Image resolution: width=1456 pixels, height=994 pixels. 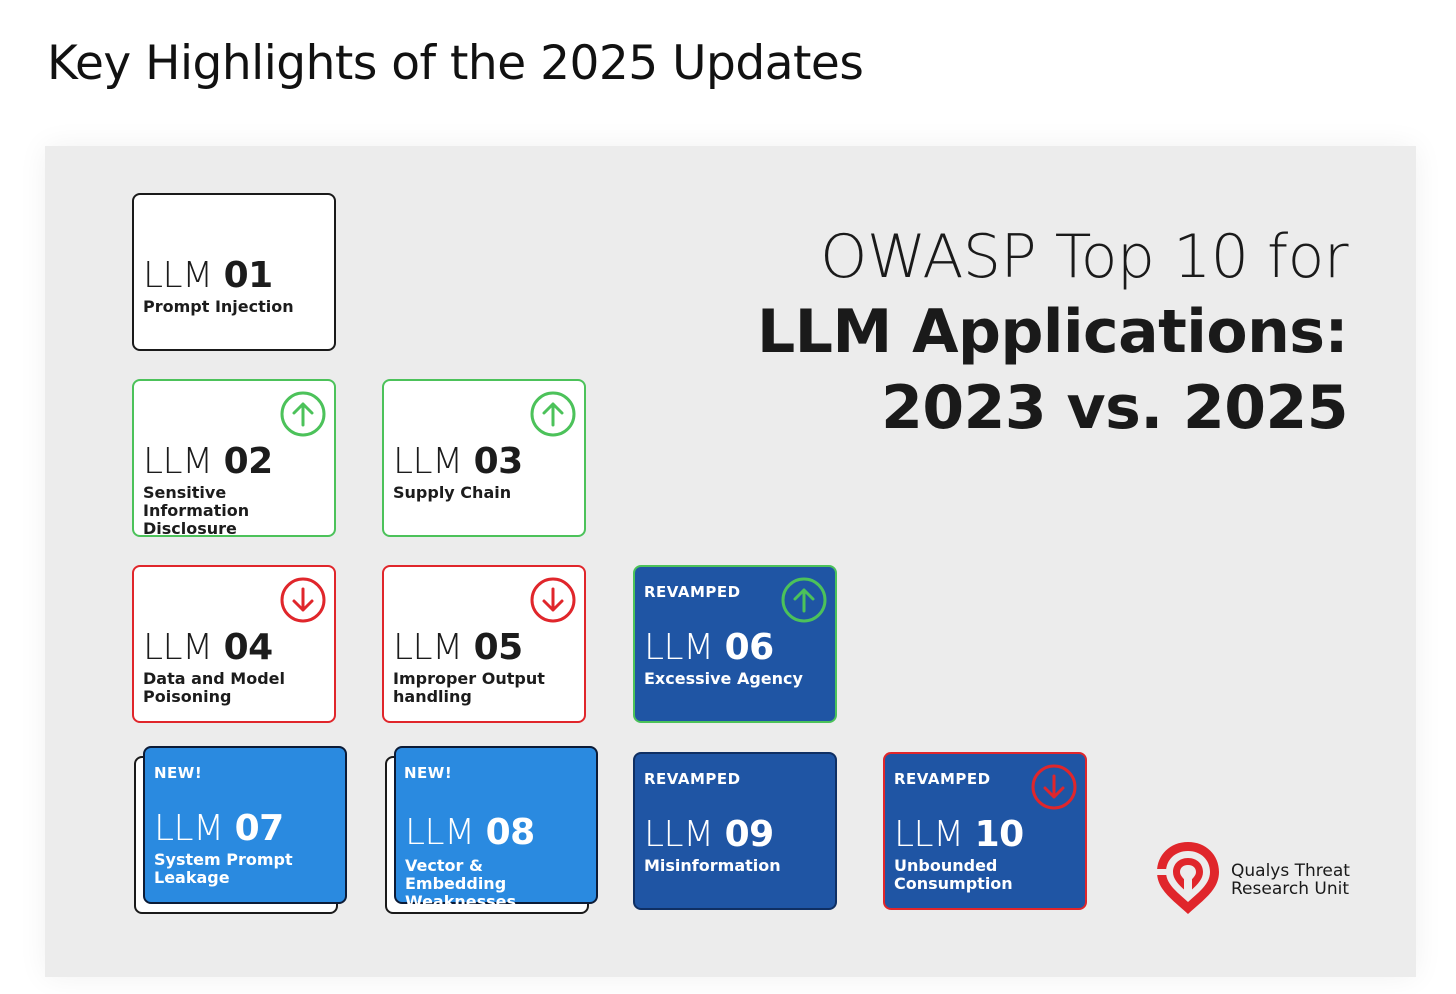 What do you see at coordinates (218, 306) in the screenshot?
I see `card-description: Prompt Injection` at bounding box center [218, 306].